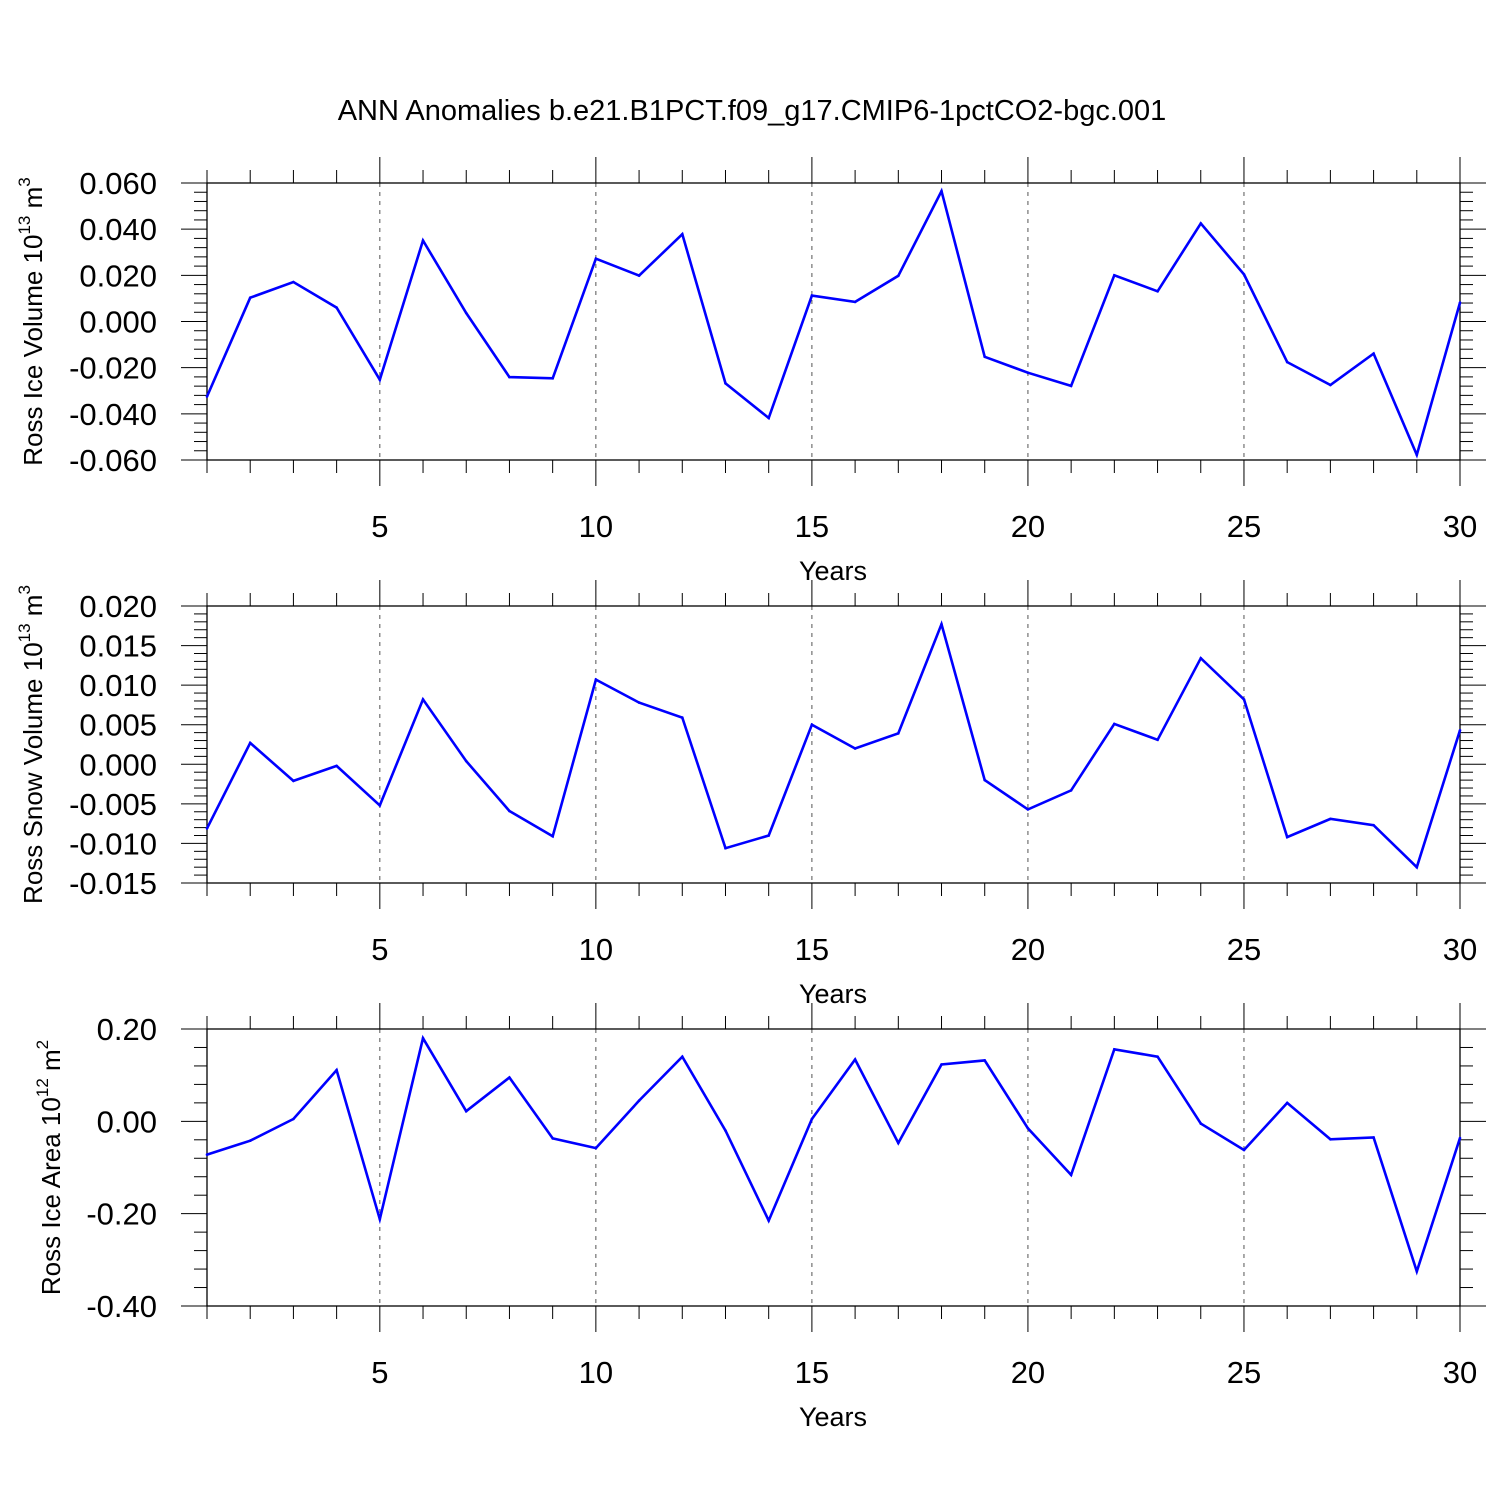 The width and height of the screenshot is (1500, 1505). What do you see at coordinates (42, 1087) in the screenshot?
I see `y-axis-label-superscript: 12` at bounding box center [42, 1087].